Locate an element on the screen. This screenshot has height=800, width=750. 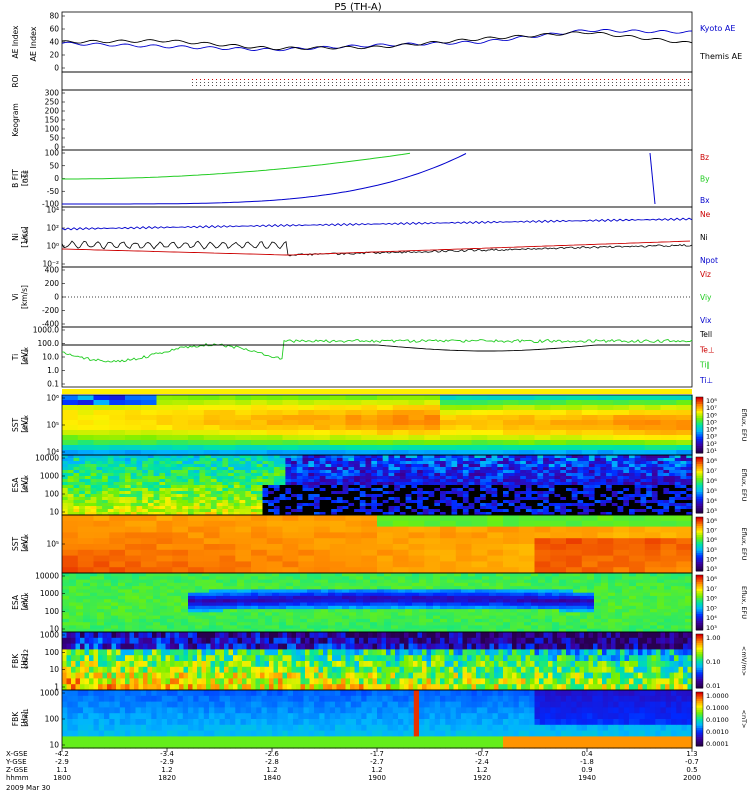
ni-ytick: 10² is located at coordinates (52, 228).